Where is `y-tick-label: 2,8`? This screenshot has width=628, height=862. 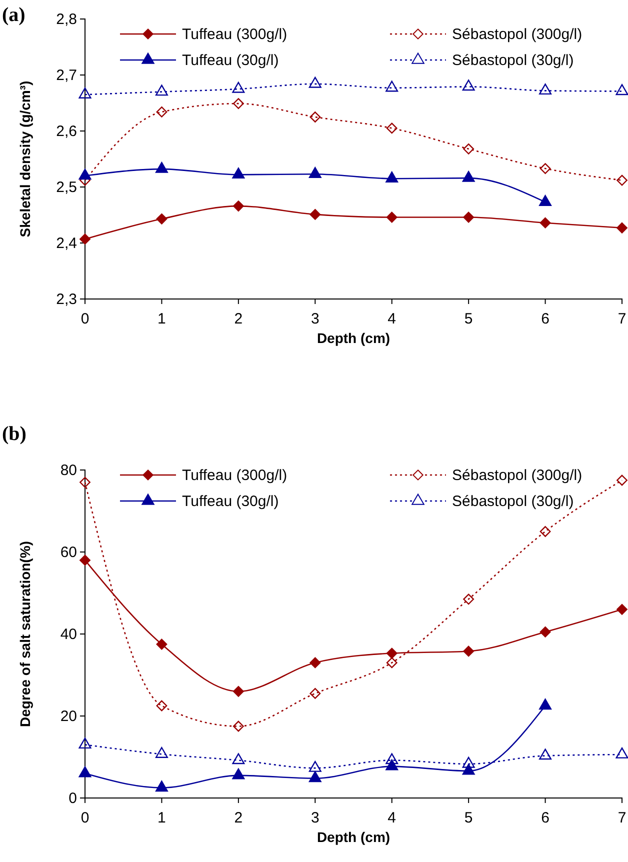 y-tick-label: 2,8 is located at coordinates (66, 19).